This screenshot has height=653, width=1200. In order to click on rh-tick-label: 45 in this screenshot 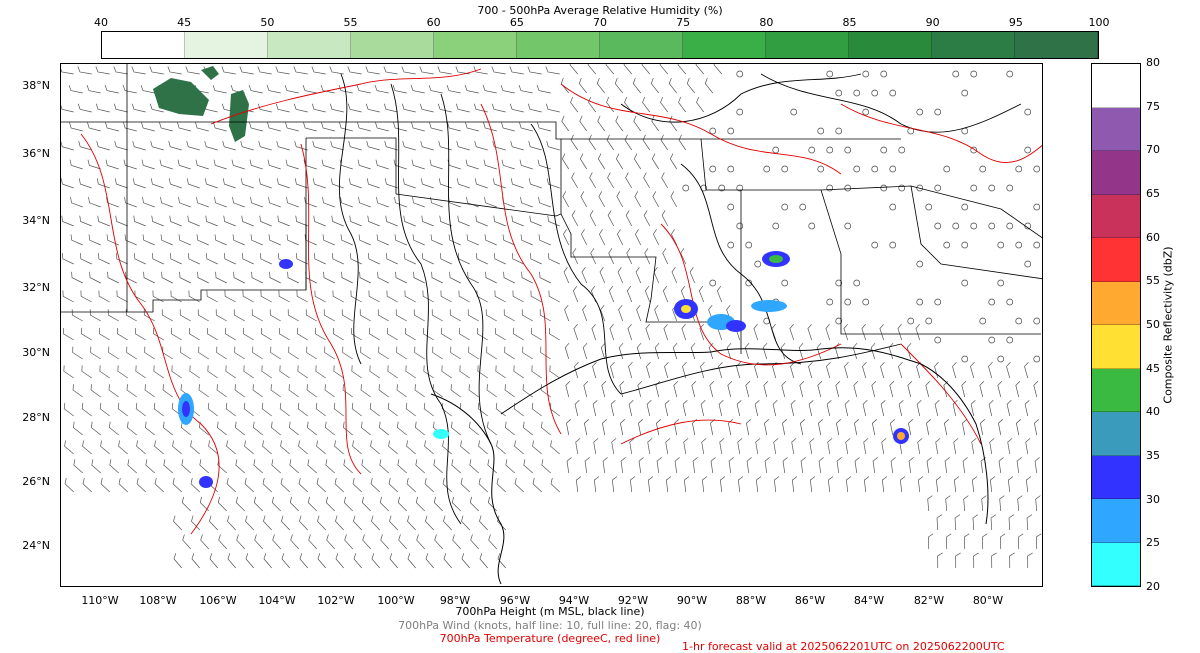, I will do `click(184, 22)`.